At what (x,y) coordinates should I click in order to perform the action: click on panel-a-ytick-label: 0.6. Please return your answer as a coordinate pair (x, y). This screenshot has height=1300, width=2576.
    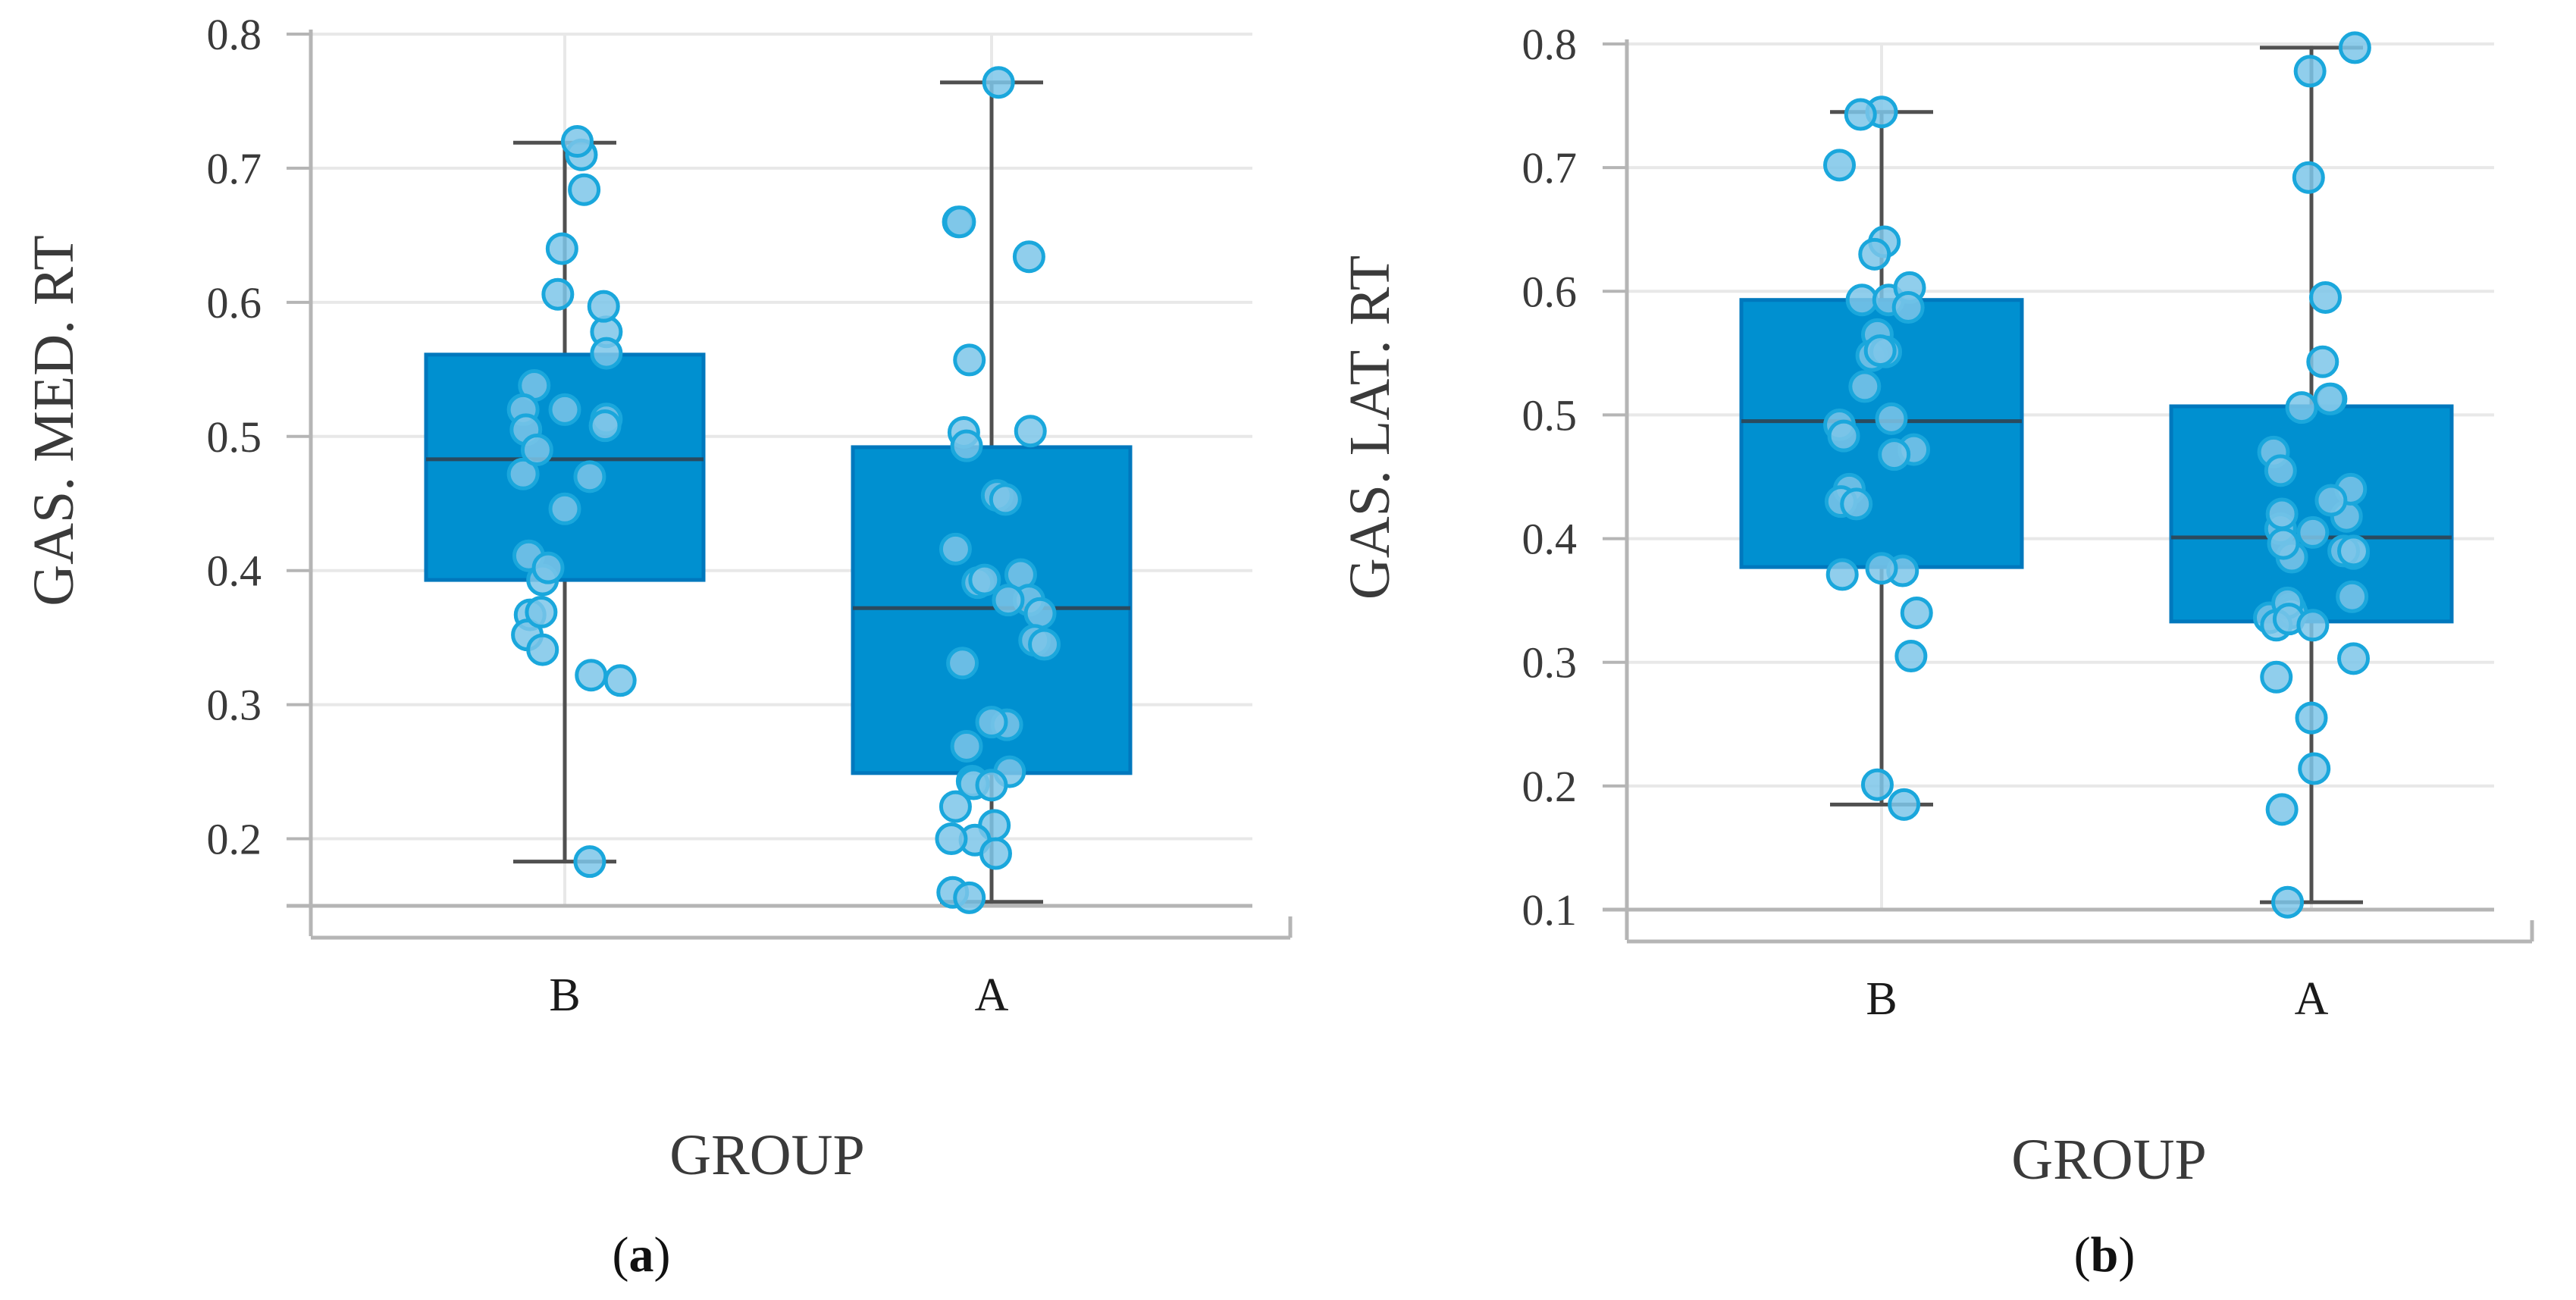
    Looking at the image, I should click on (234, 302).